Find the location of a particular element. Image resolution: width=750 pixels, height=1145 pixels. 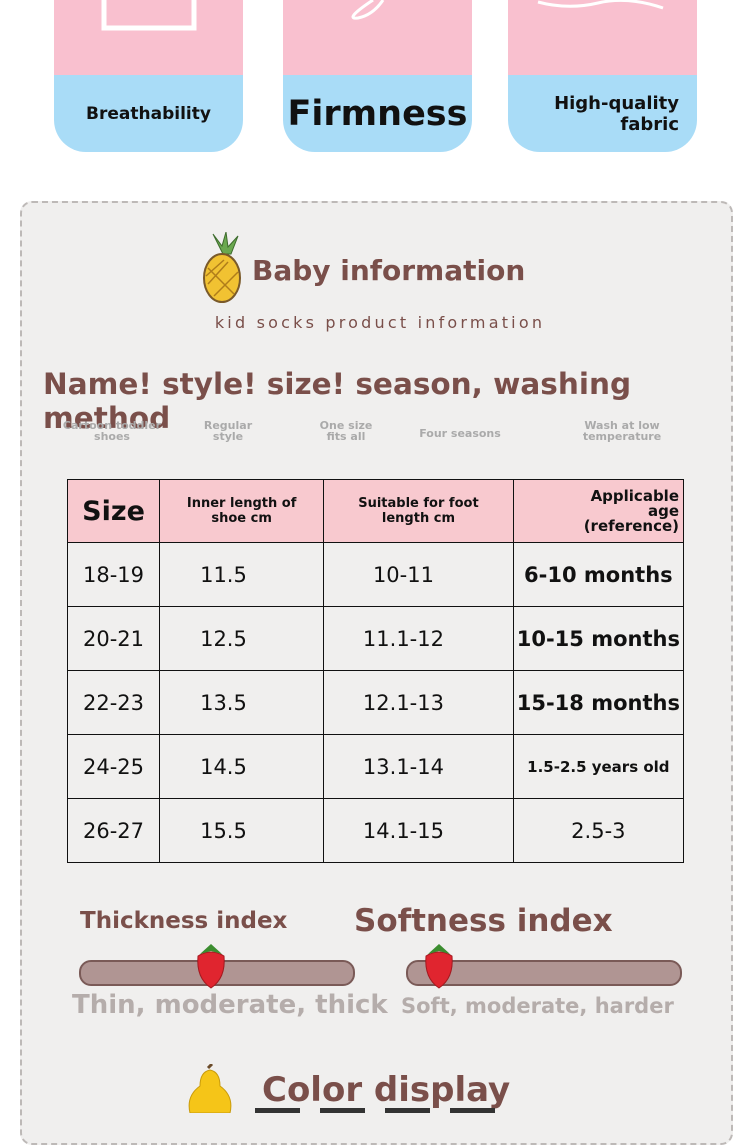

attribute: Cartoon toddler shoes is located at coordinates (112, 431).